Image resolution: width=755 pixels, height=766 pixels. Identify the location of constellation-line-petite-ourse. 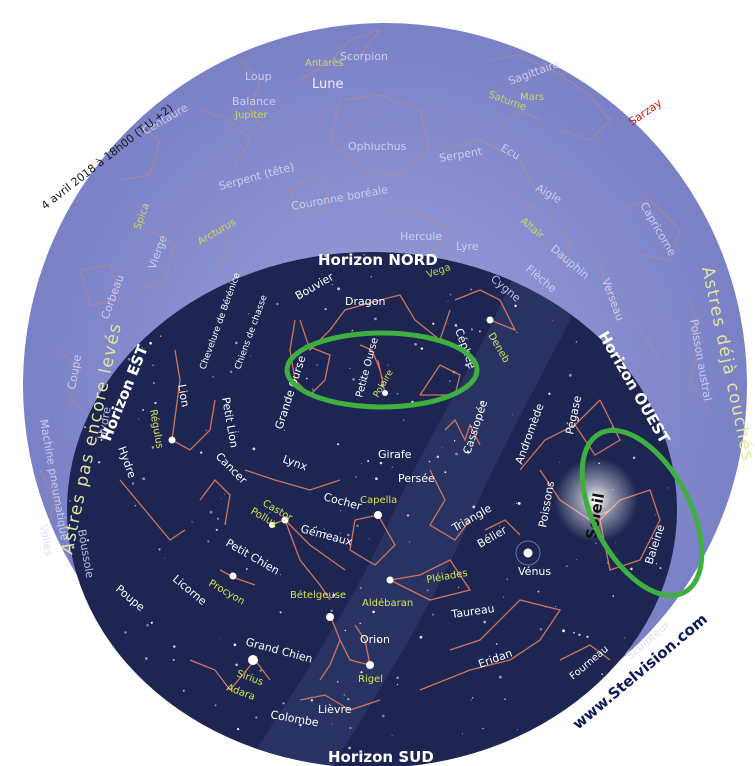
(372, 369).